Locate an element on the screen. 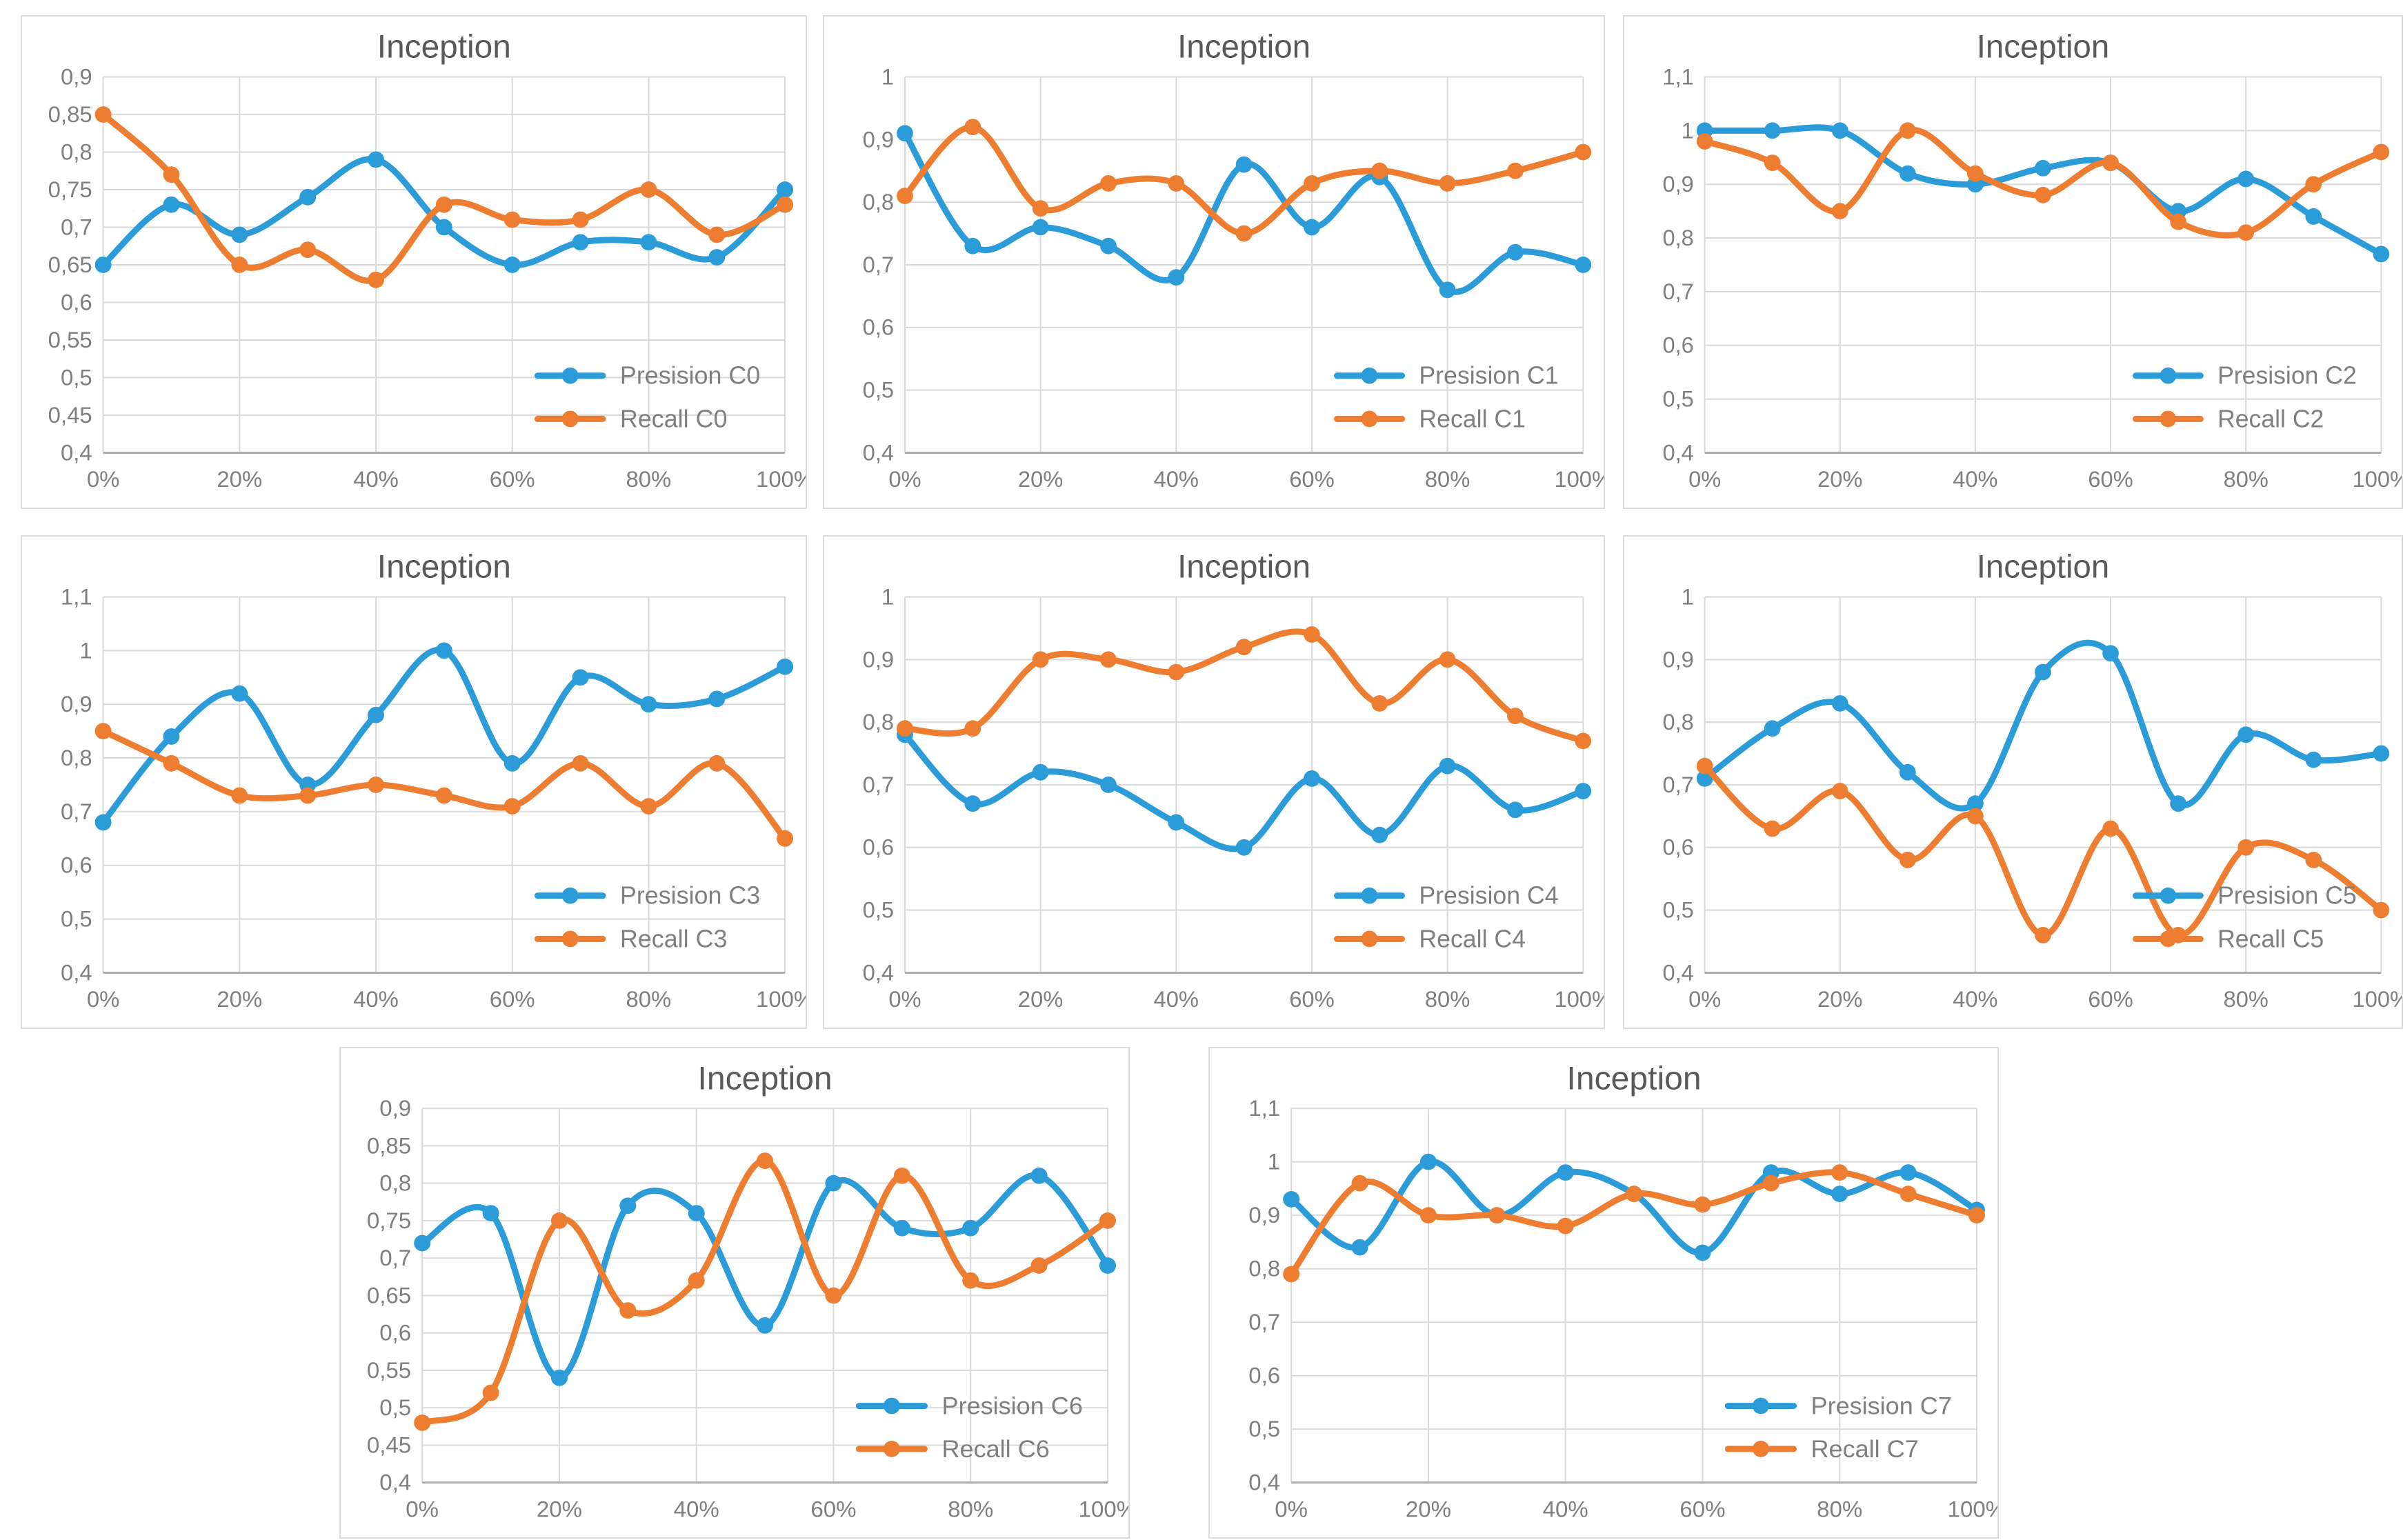 Image resolution: width=2403 pixels, height=1540 pixels. legend-label: Presision C4 is located at coordinates (1488, 896).